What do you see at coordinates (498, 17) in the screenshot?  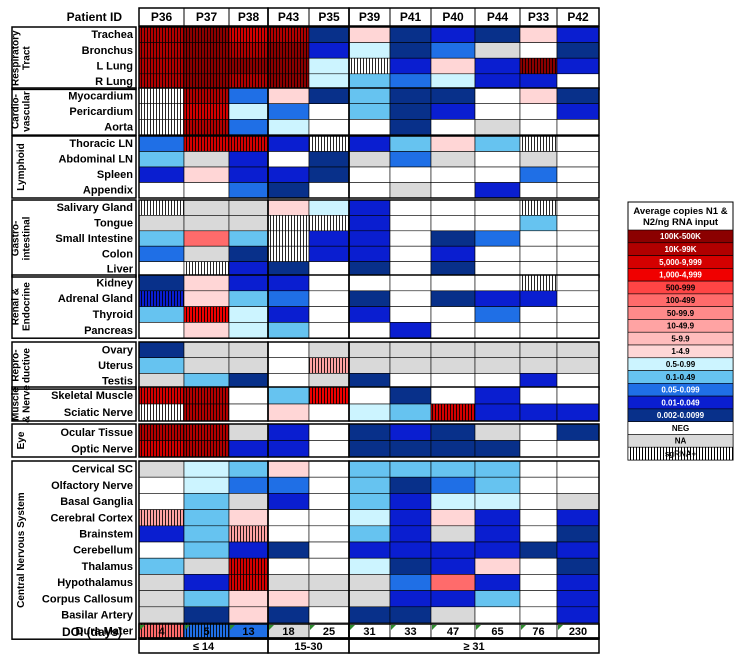 I see `patient-header-P44: P44` at bounding box center [498, 17].